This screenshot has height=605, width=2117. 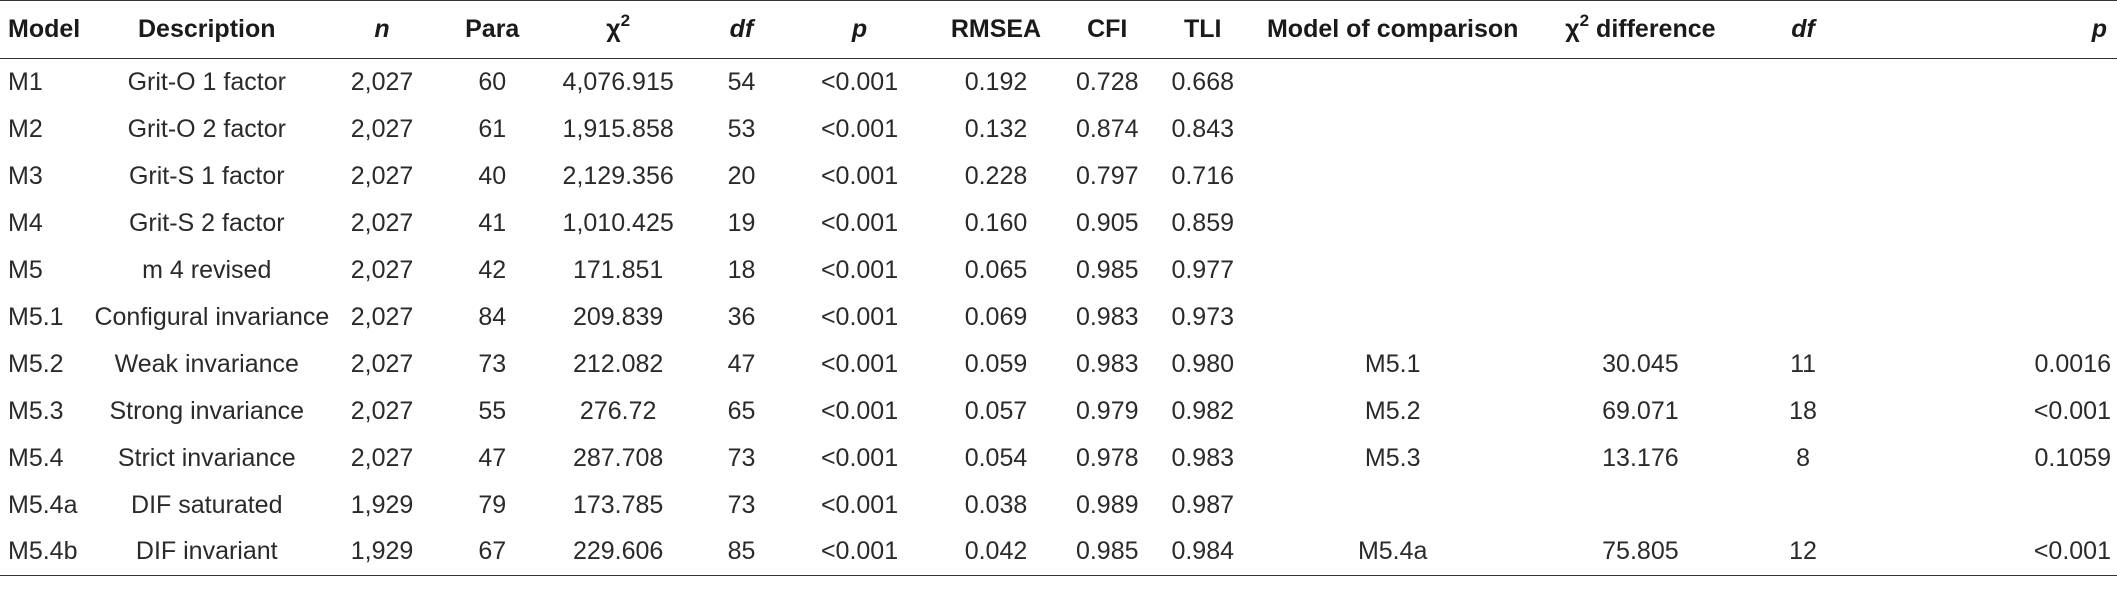 I want to click on header-rmsea: RMSEA, so click(x=996, y=29).